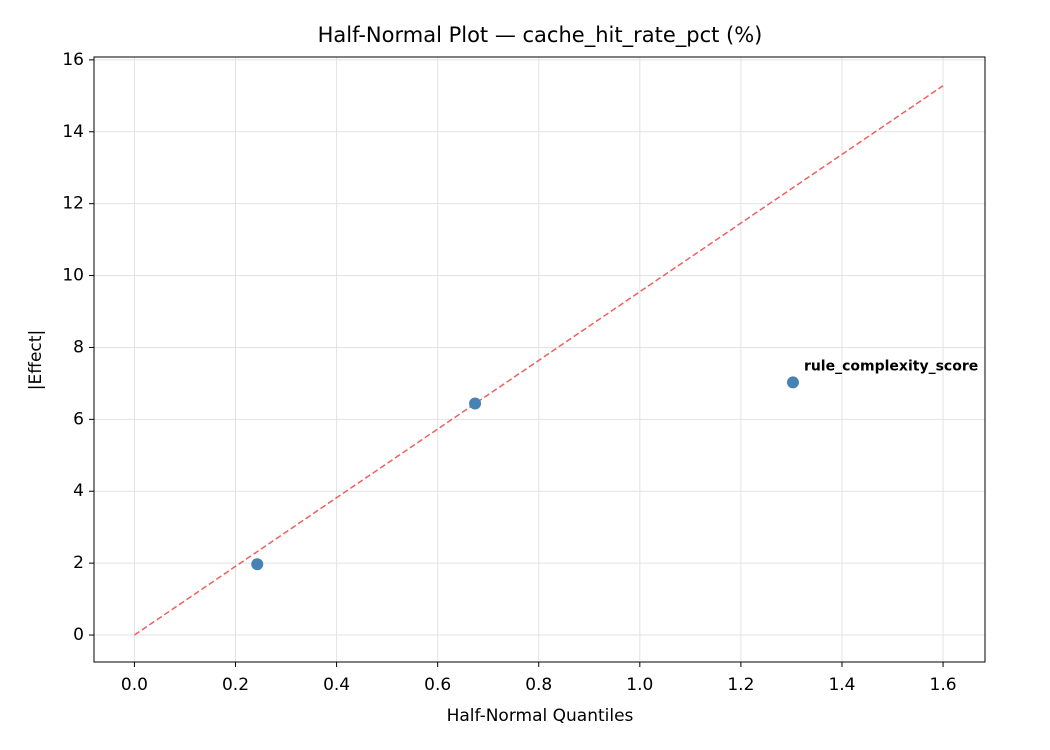  What do you see at coordinates (36, 360) in the screenshot?
I see `y-axis-label: |Effect|` at bounding box center [36, 360].